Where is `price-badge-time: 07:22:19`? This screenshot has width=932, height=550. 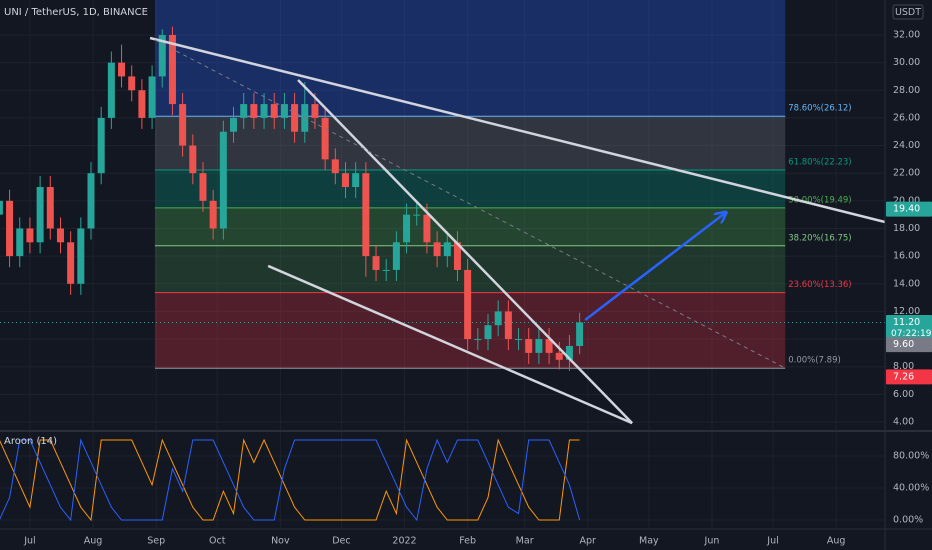
price-badge-time: 07:22:19 is located at coordinates (911, 334).